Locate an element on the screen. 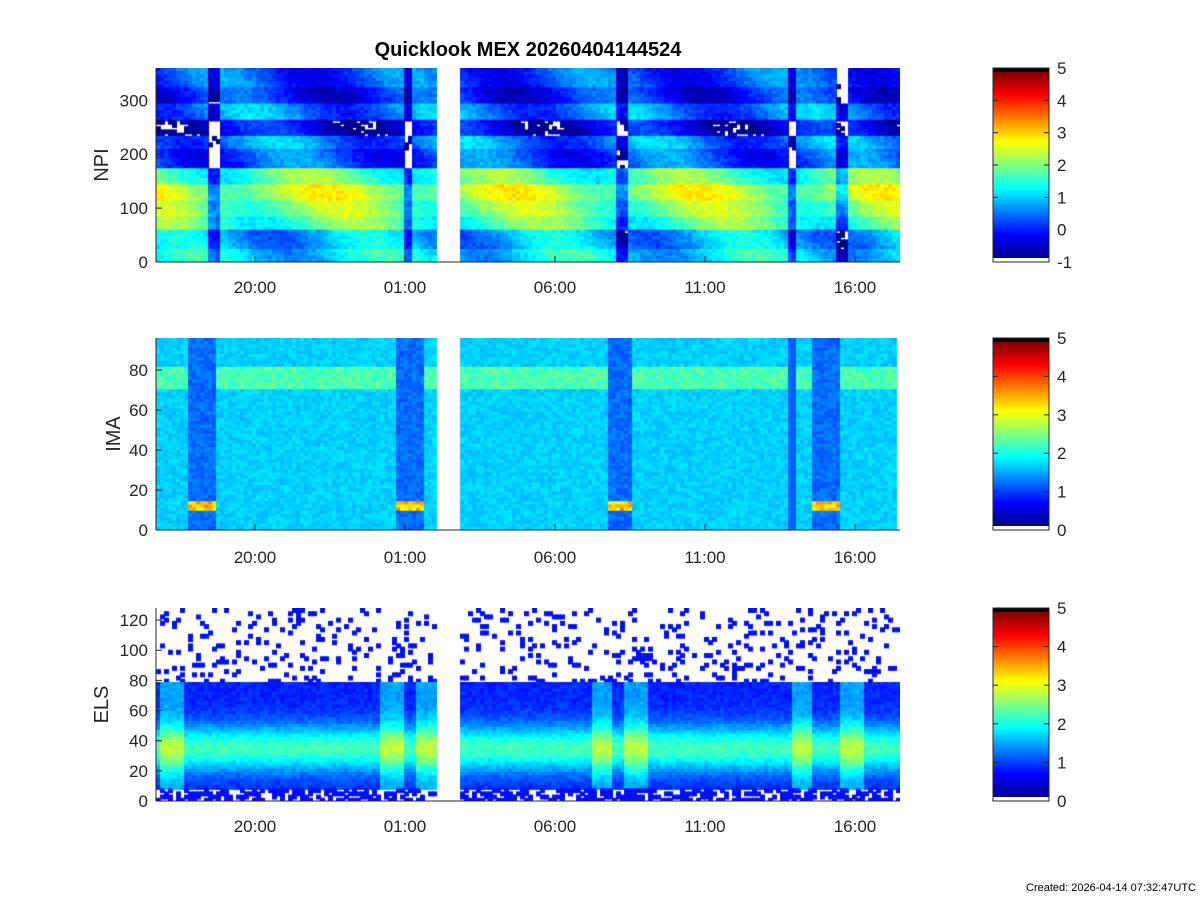  y-axis-label: NPI is located at coordinates (102, 164).